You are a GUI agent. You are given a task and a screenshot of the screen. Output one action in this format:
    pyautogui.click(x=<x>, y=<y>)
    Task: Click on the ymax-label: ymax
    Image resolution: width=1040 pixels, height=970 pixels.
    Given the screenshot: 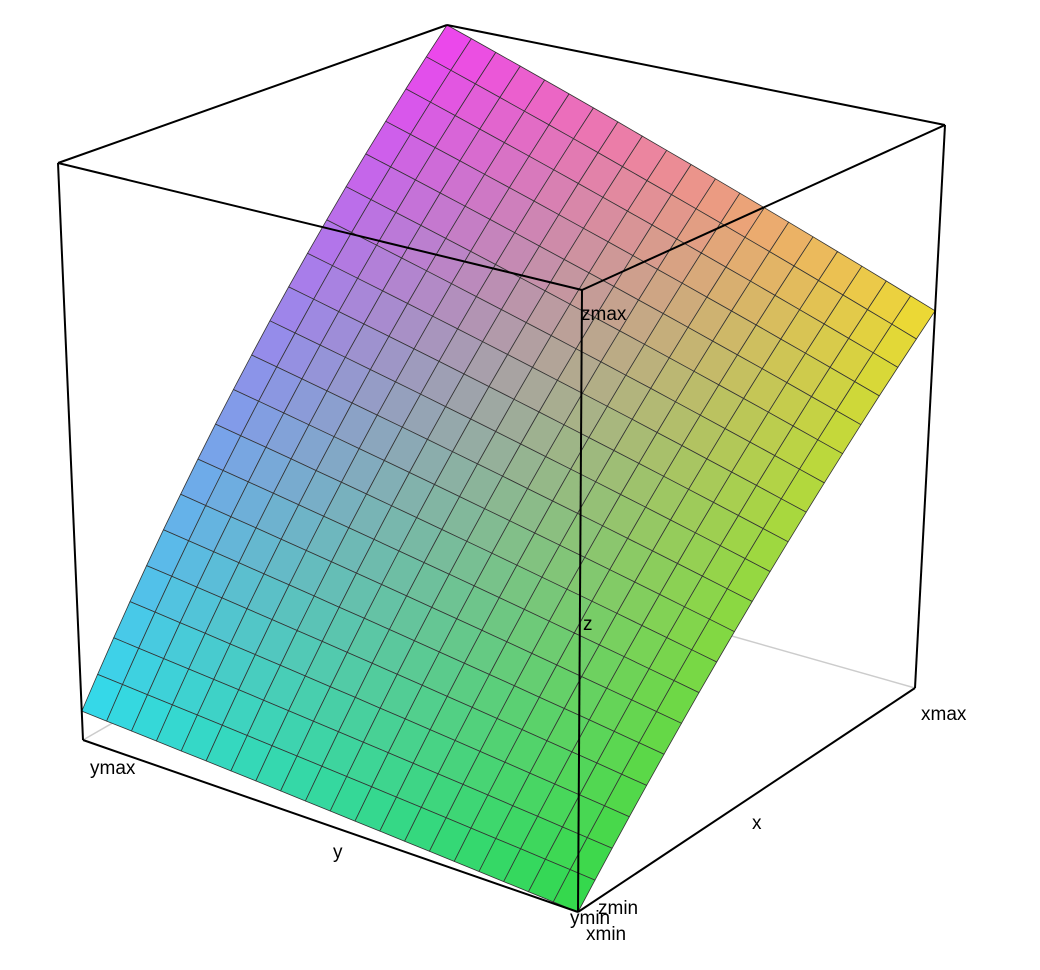 What is the action you would take?
    pyautogui.click(x=113, y=768)
    